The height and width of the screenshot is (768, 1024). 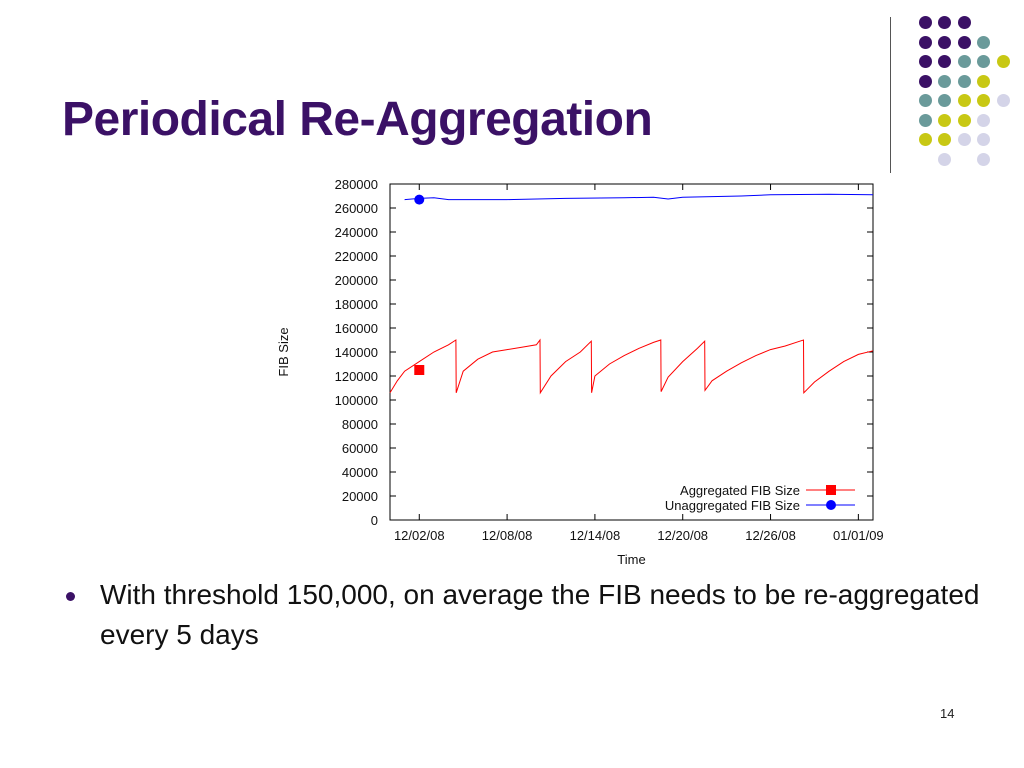 I want to click on y-tick-label: 160000, so click(x=356, y=328).